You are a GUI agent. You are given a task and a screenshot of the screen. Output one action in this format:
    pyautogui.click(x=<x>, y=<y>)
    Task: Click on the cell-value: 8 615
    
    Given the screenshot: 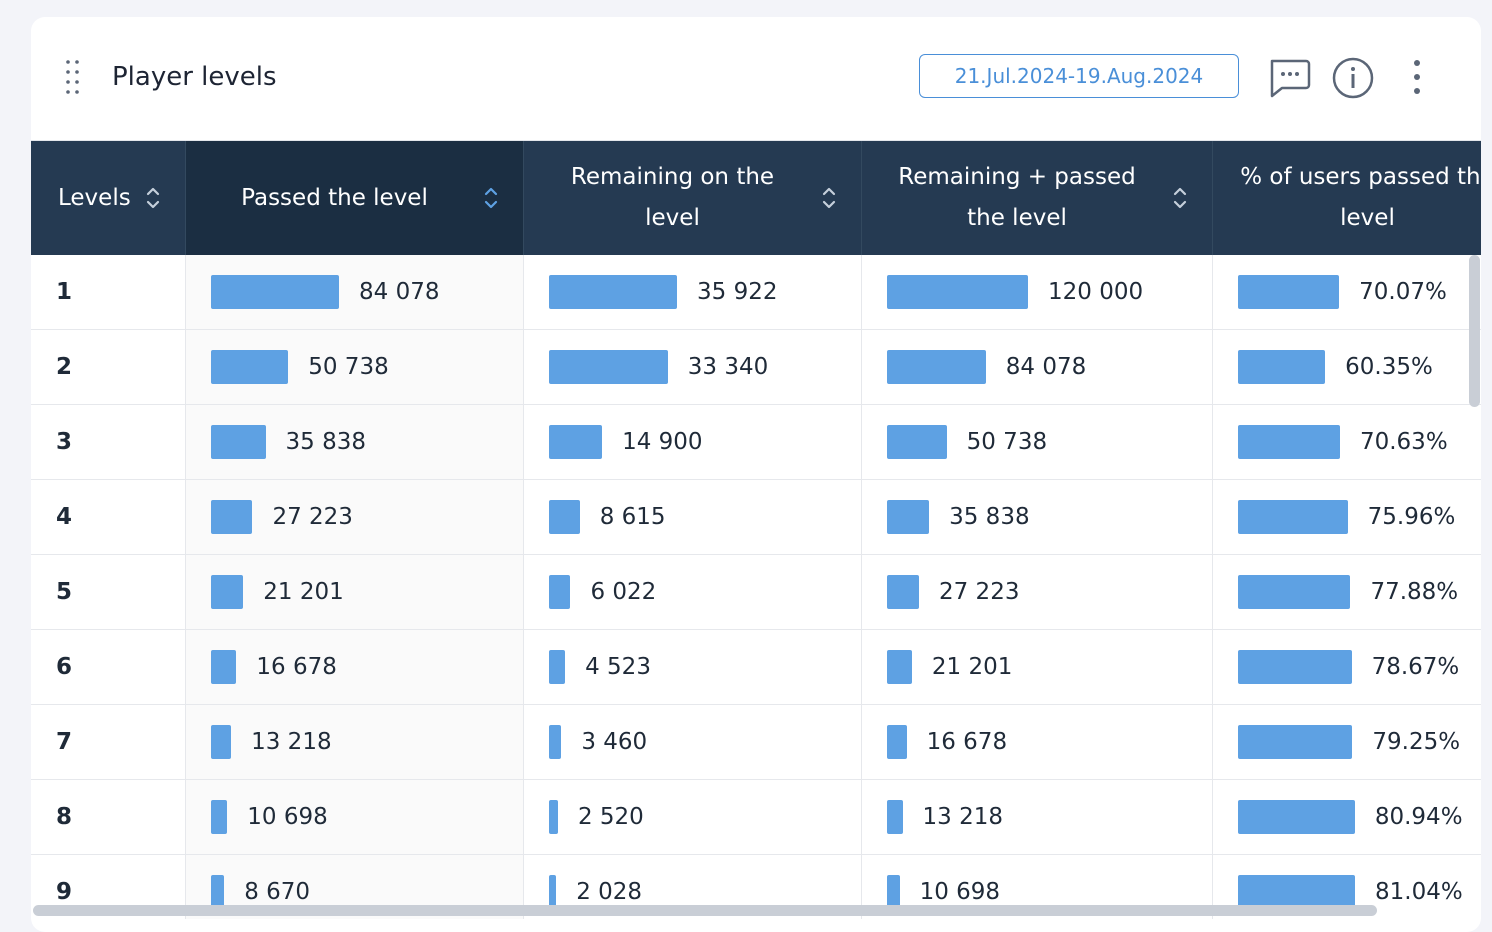 What is the action you would take?
    pyautogui.click(x=632, y=517)
    